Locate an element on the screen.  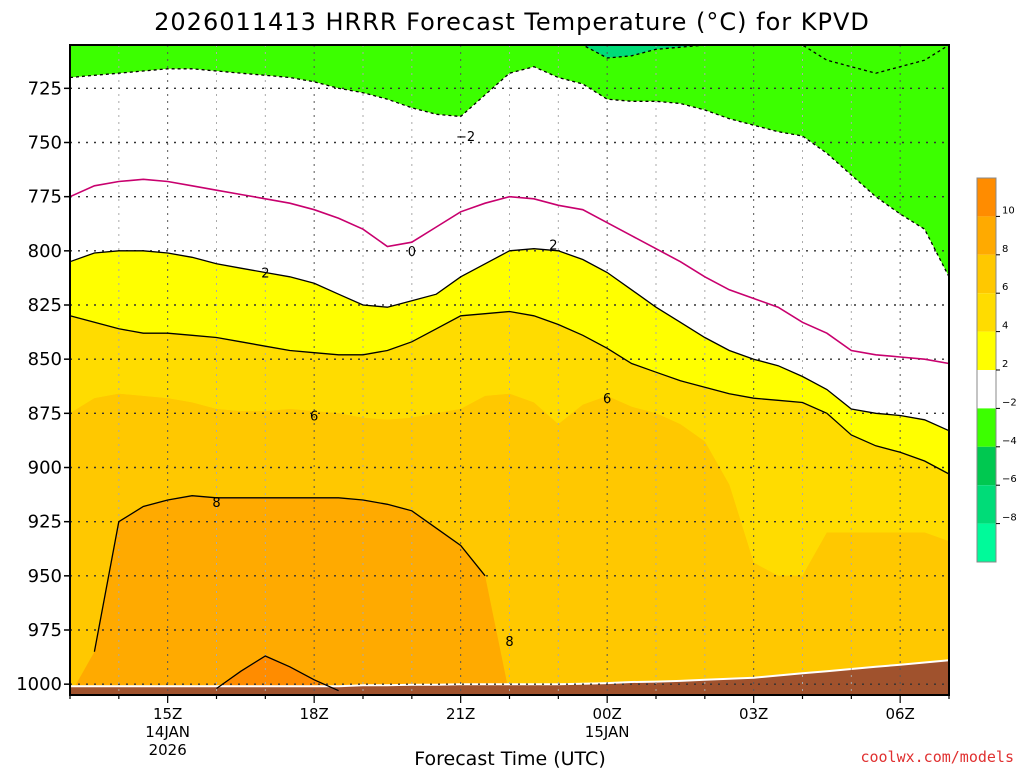
x-tick-date: 14JAN is located at coordinates (167, 732).